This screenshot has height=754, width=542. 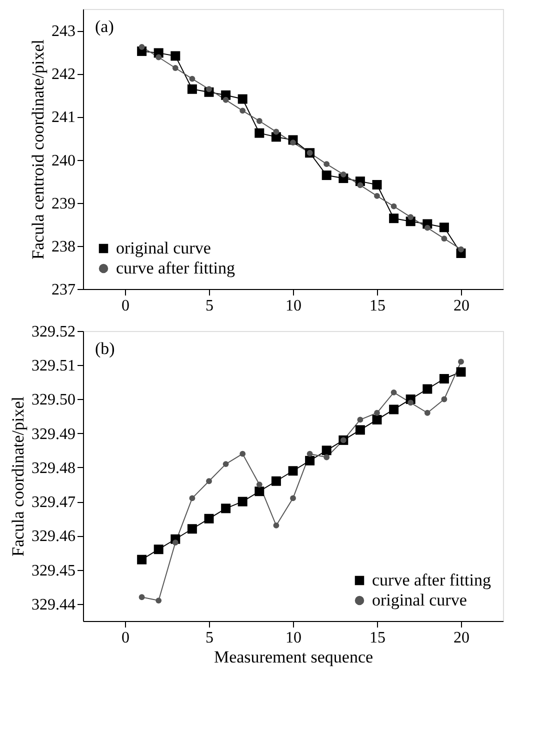 What do you see at coordinates (105, 348) in the screenshot?
I see `annotation: (b)` at bounding box center [105, 348].